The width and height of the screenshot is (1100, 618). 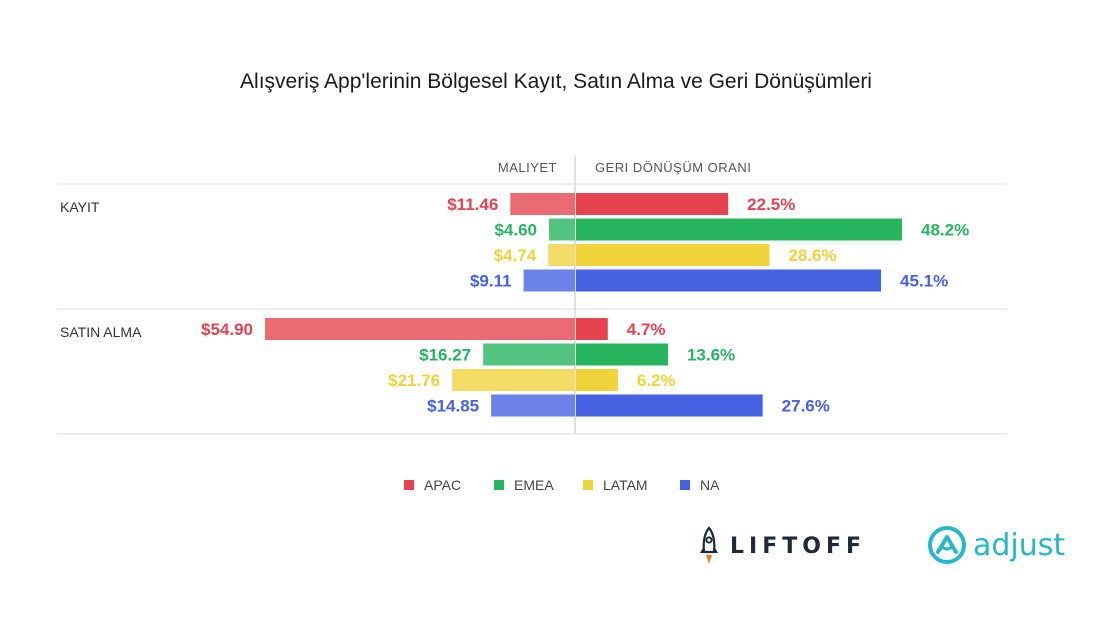 What do you see at coordinates (499, 485) in the screenshot?
I see `legend-swatch-emea` at bounding box center [499, 485].